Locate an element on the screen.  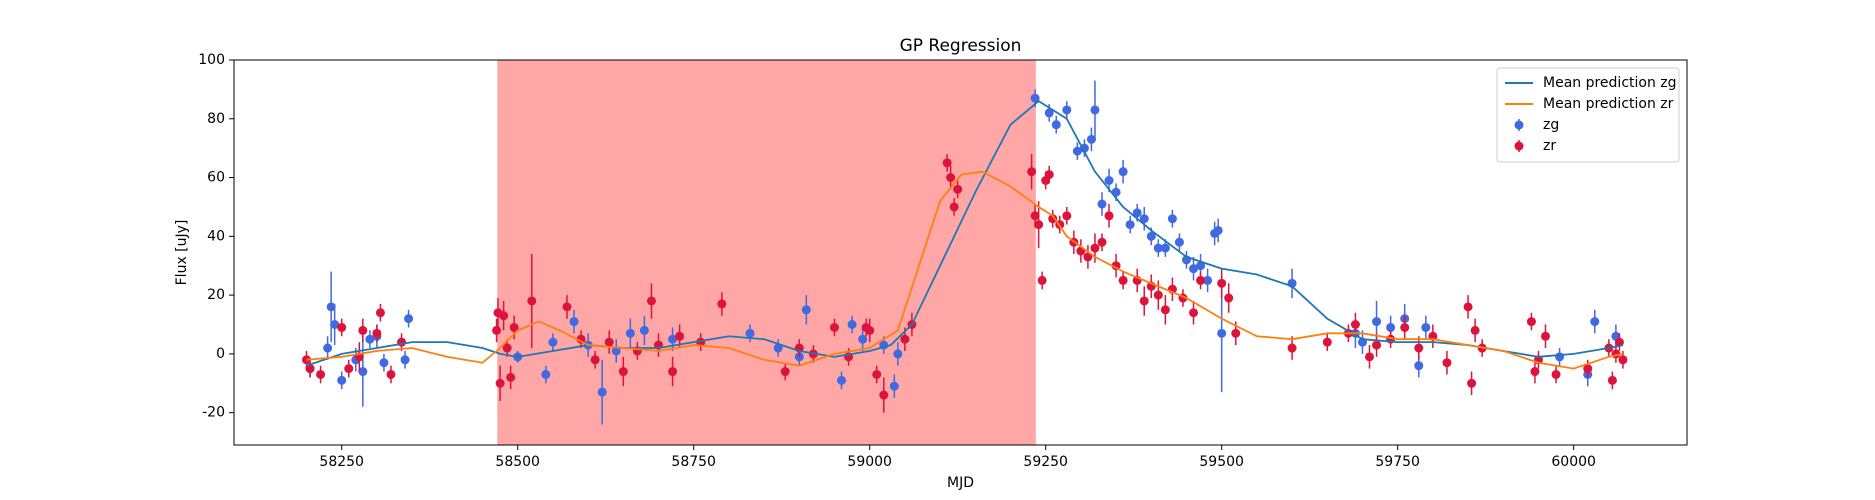
chart-title: GP Regression is located at coordinates (961, 46).